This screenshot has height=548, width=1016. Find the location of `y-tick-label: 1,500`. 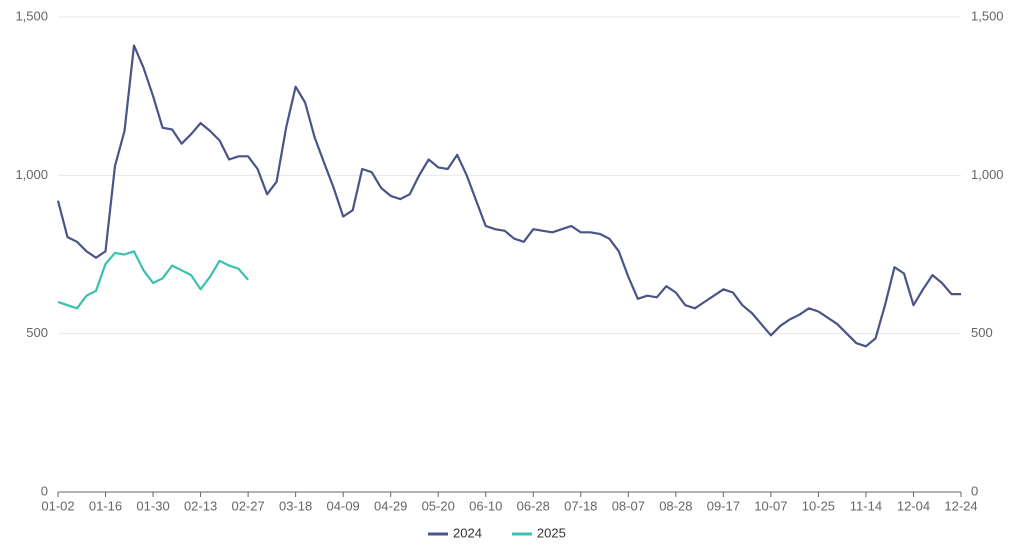

y-tick-label: 1,500 is located at coordinates (31, 15).